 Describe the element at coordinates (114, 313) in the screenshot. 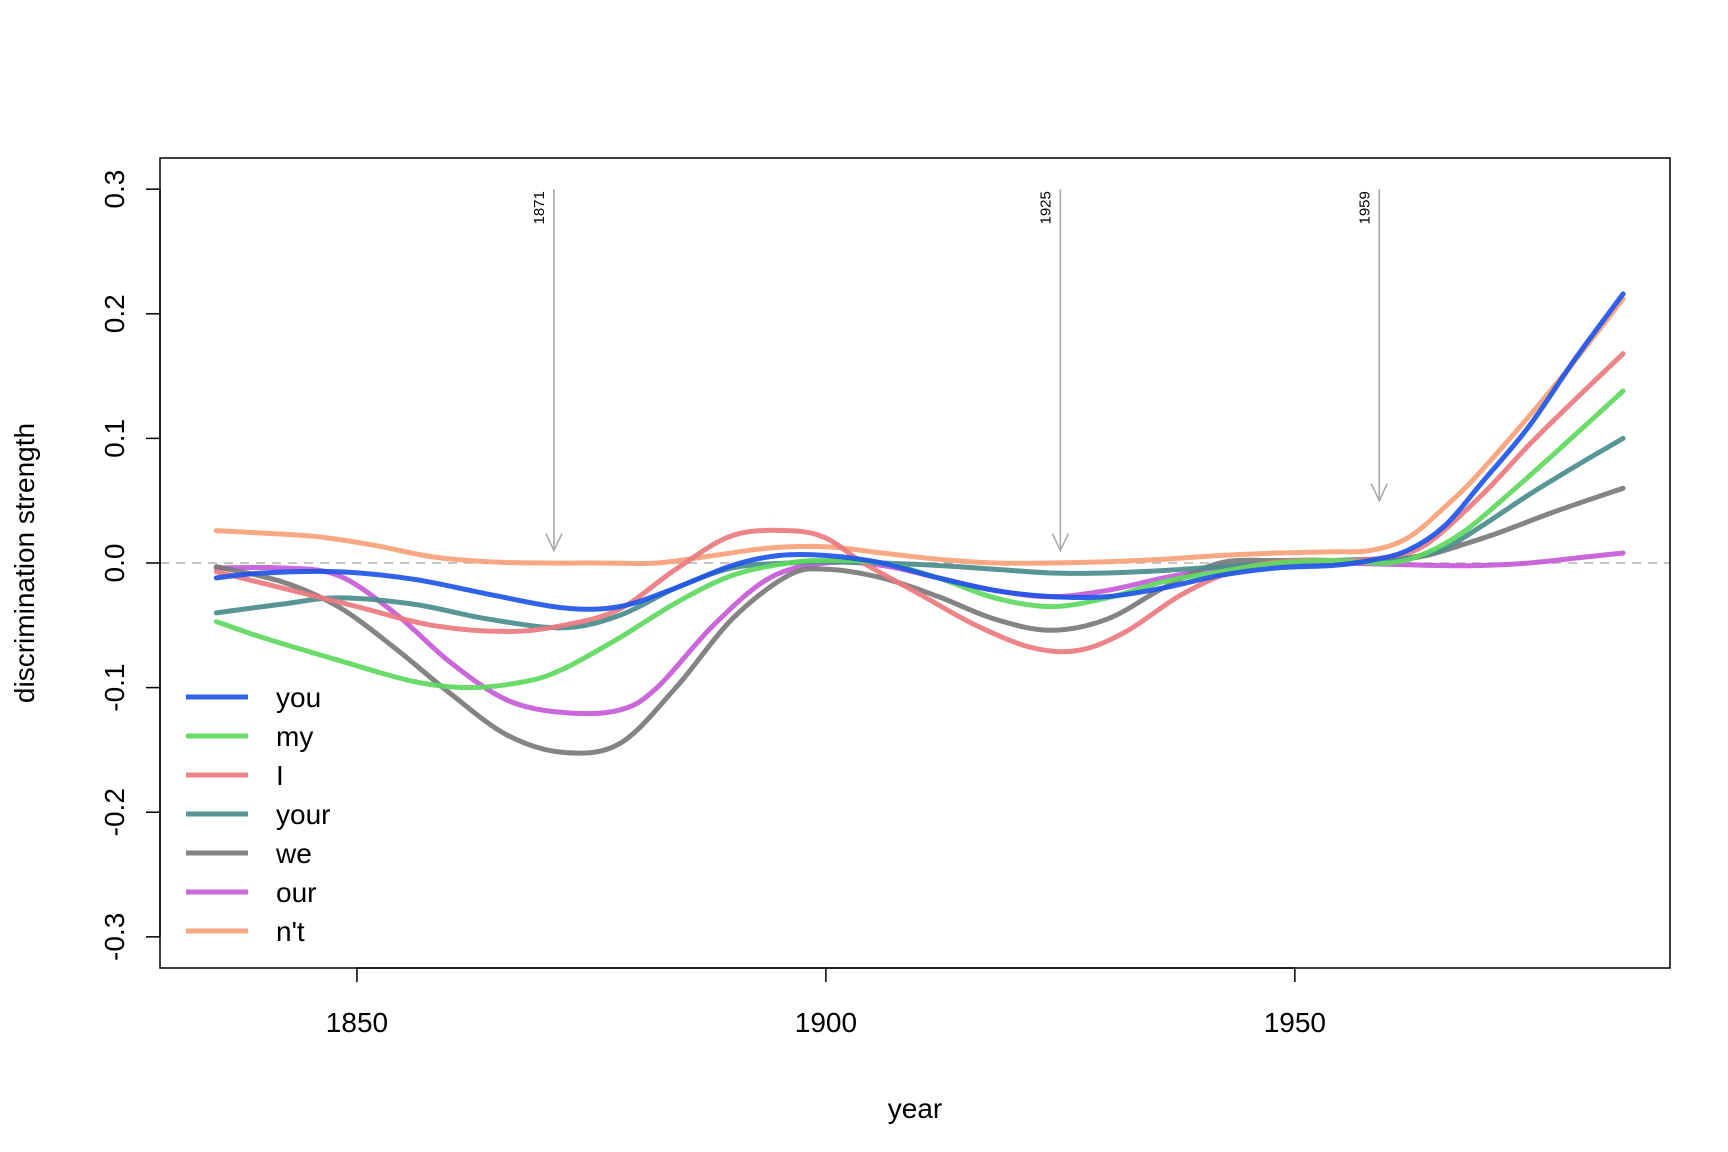

I see `y-tick-label: 0.2` at that location.